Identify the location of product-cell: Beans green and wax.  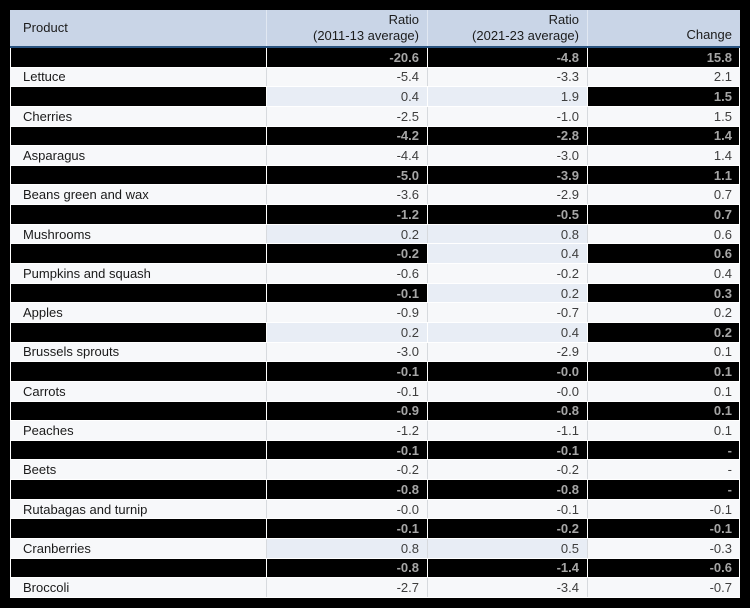
(86, 195).